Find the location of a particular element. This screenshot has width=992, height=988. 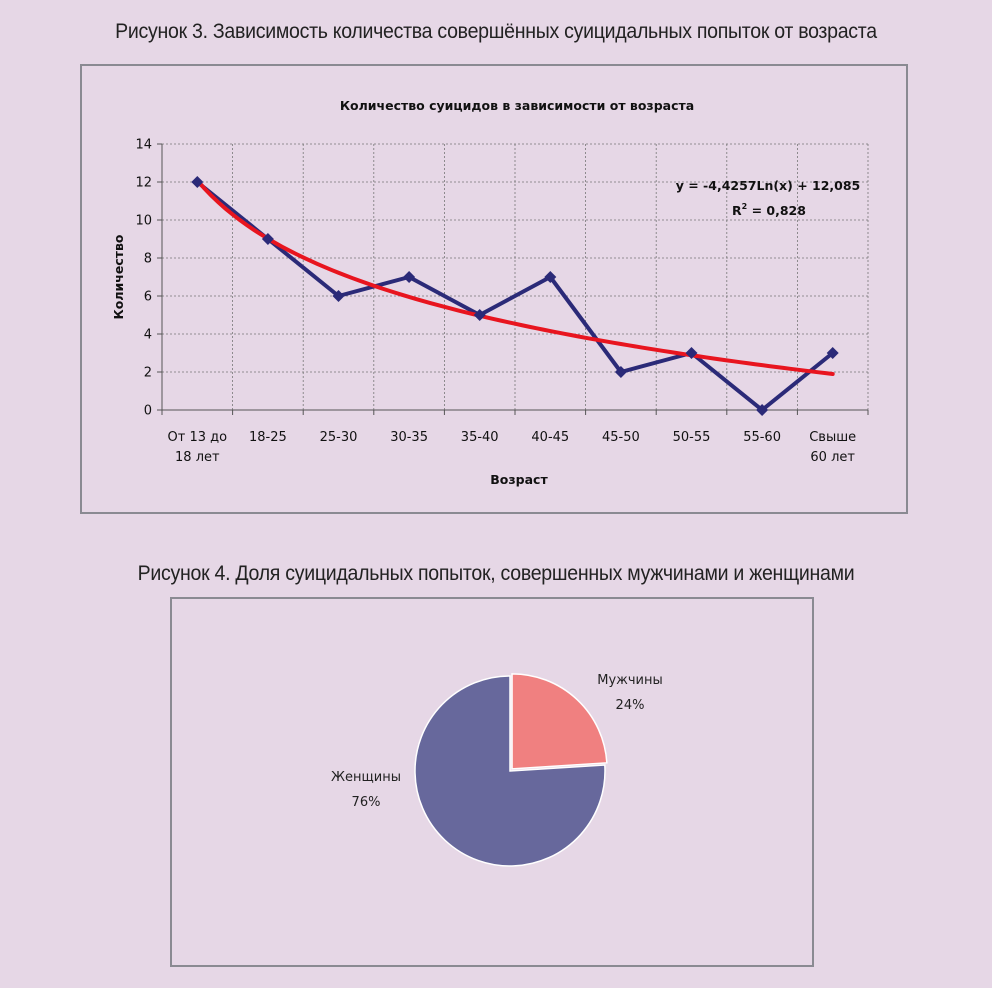

y-tick-label: 4 is located at coordinates (148, 335).